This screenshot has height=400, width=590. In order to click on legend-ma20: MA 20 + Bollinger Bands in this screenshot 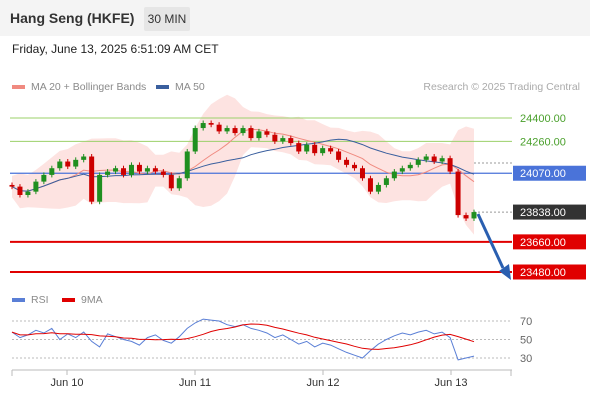, I will do `click(79, 87)`.